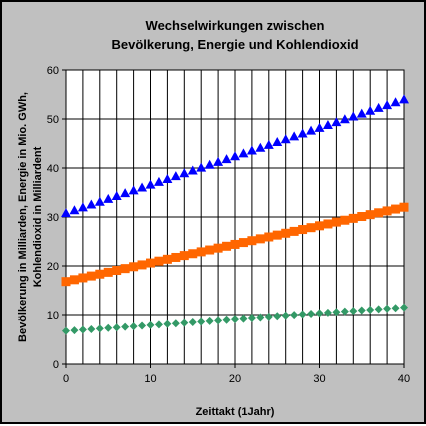 This screenshot has height=426, width=426. What do you see at coordinates (53, 267) in the screenshot?
I see `y-tick-label: 20` at bounding box center [53, 267].